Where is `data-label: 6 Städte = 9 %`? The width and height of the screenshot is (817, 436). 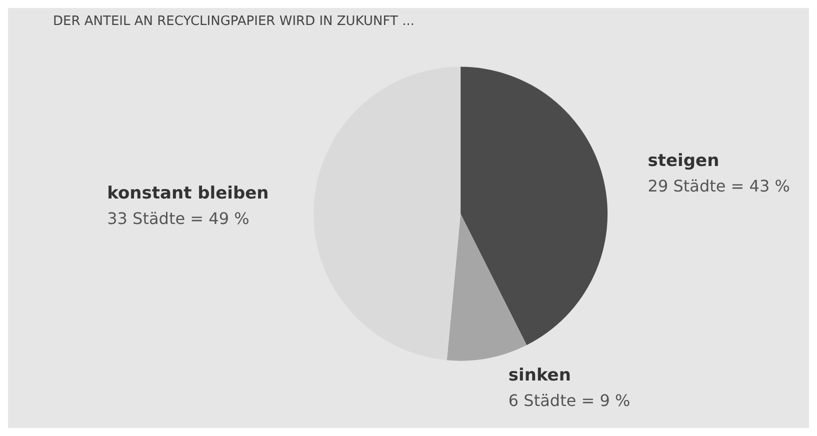 data-label: 6 Städte = 9 % is located at coordinates (569, 400).